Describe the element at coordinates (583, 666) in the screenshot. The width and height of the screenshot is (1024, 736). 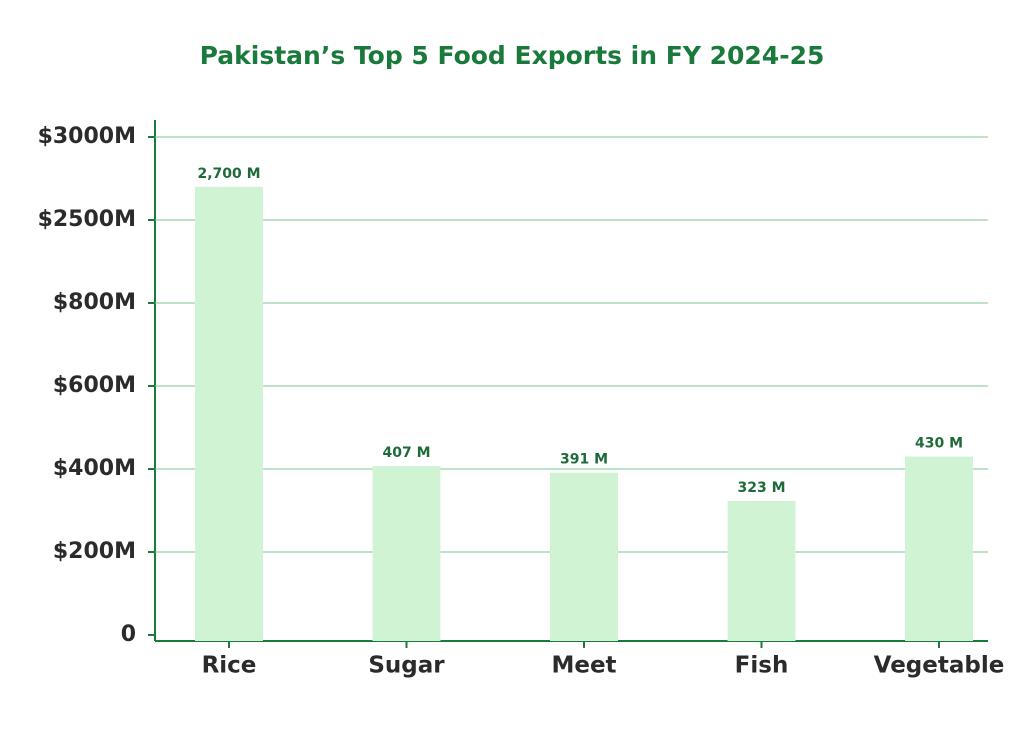
I see `x-tick-label: Meet` at that location.